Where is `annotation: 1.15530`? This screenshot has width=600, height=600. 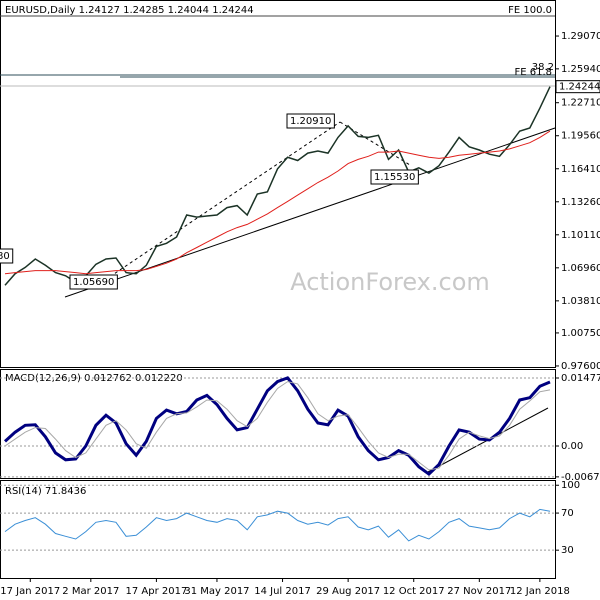
annotation: 1.15530 is located at coordinates (394, 177).